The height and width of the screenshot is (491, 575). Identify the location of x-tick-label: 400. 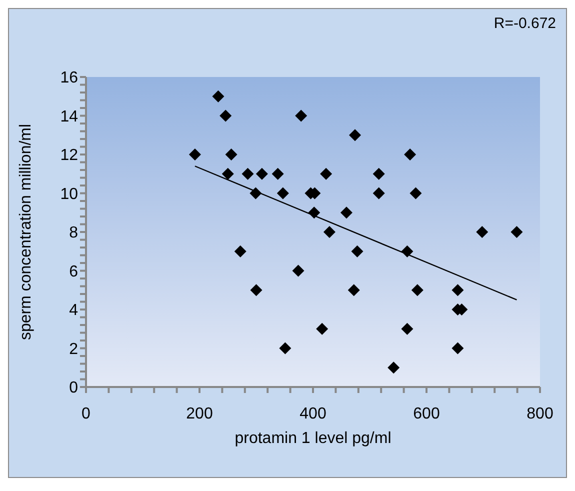
(313, 413).